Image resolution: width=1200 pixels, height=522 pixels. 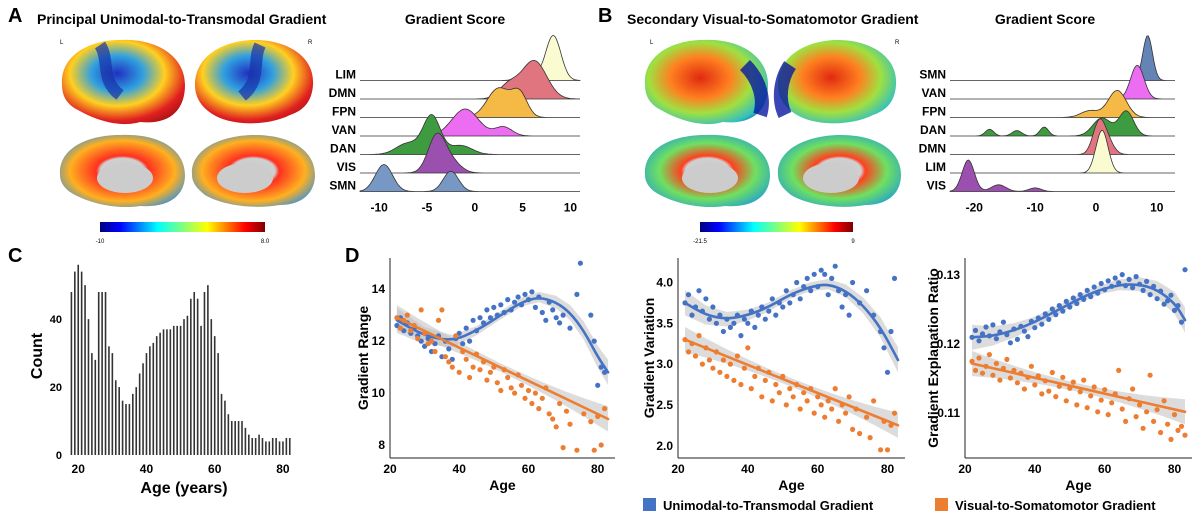 What do you see at coordinates (100, 242) in the screenshot?
I see `colorbar-a-min: -10` at bounding box center [100, 242].